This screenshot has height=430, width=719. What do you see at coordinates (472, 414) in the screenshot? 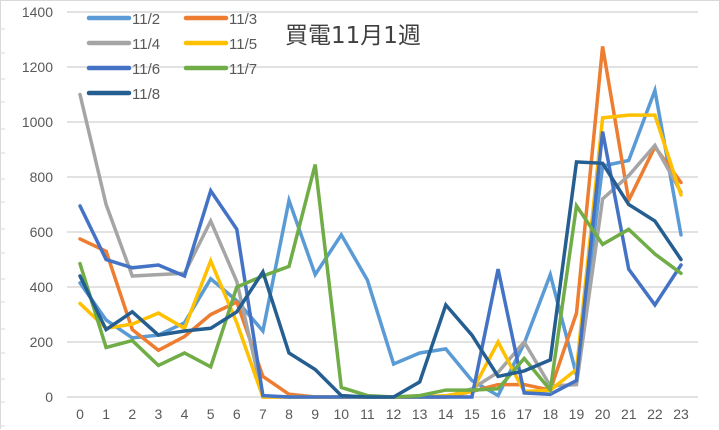
I see `x-tick-label: 15` at bounding box center [472, 414].